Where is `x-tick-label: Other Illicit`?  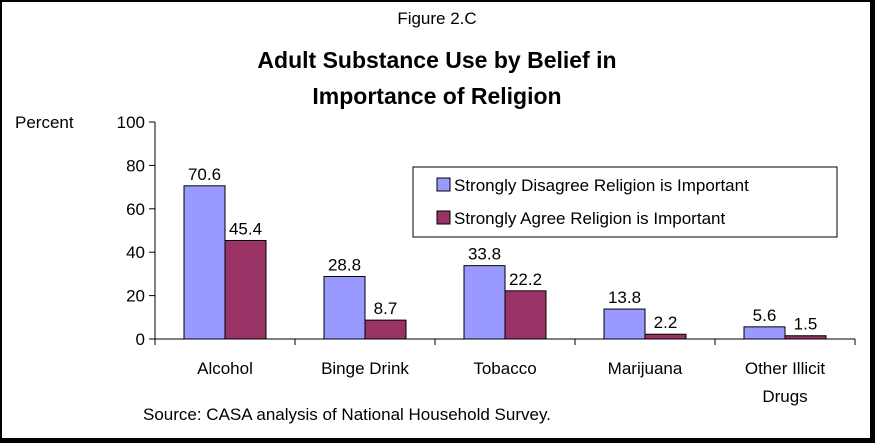
x-tick-label: Other Illicit is located at coordinates (785, 368).